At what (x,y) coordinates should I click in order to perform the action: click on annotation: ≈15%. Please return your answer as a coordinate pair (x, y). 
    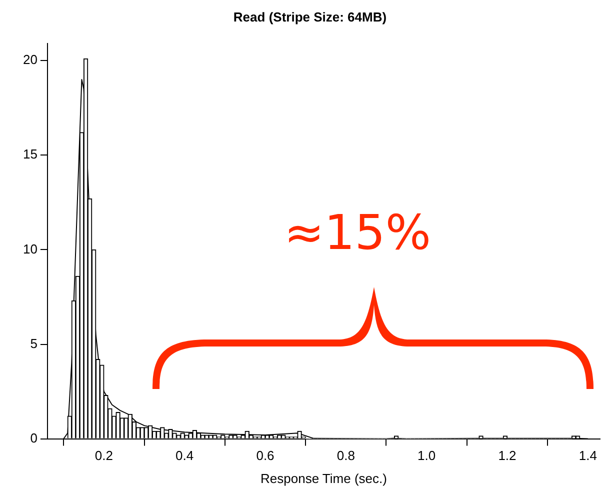
    Looking at the image, I should click on (357, 233).